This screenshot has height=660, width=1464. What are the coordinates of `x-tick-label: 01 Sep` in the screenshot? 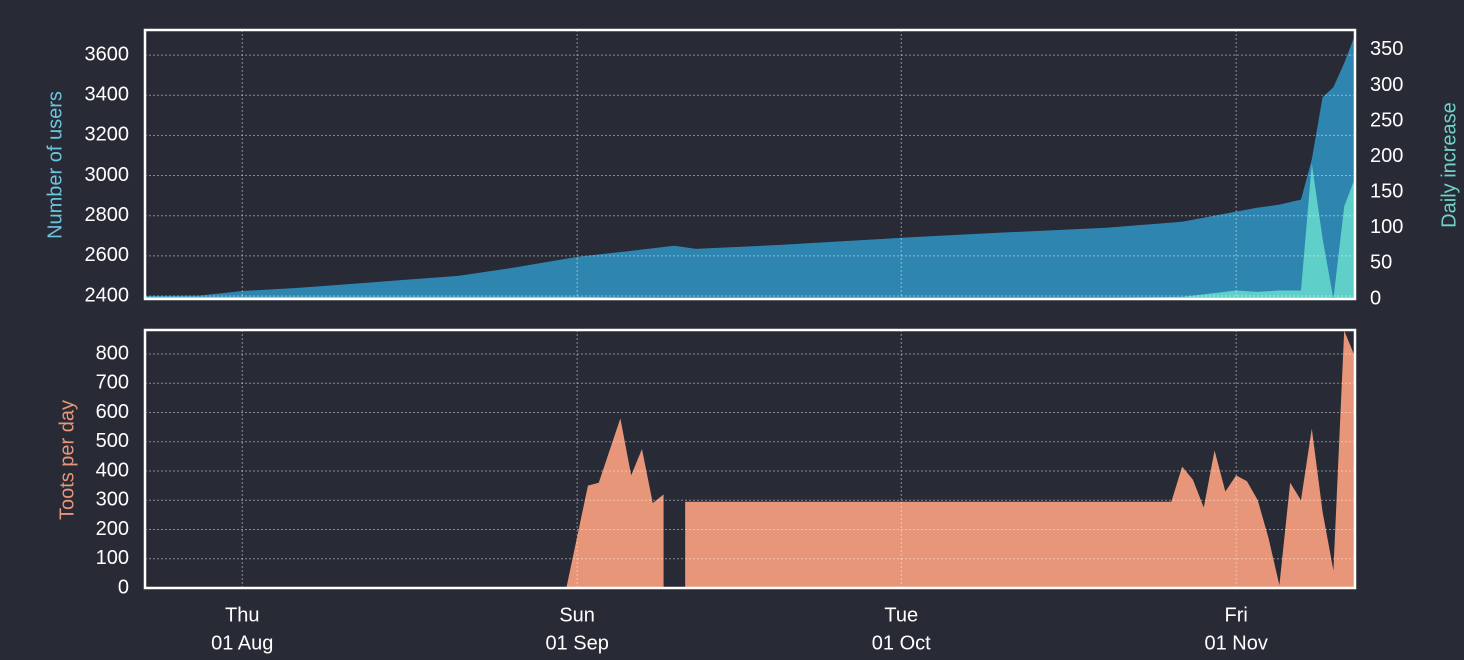 It's located at (576, 643).